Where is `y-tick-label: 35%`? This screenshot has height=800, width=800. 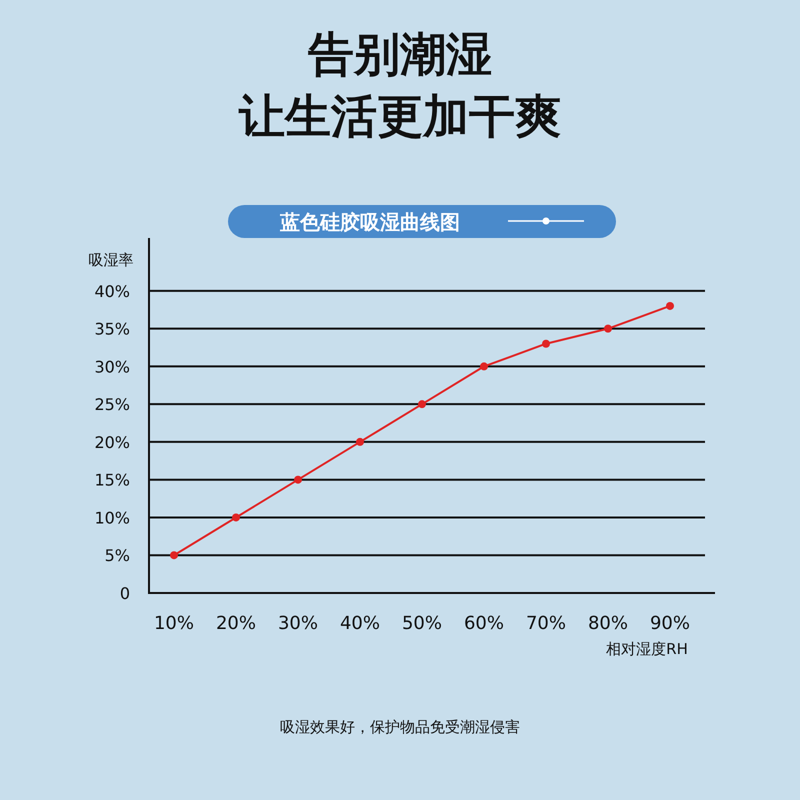
y-tick-label: 35% is located at coordinates (112, 329).